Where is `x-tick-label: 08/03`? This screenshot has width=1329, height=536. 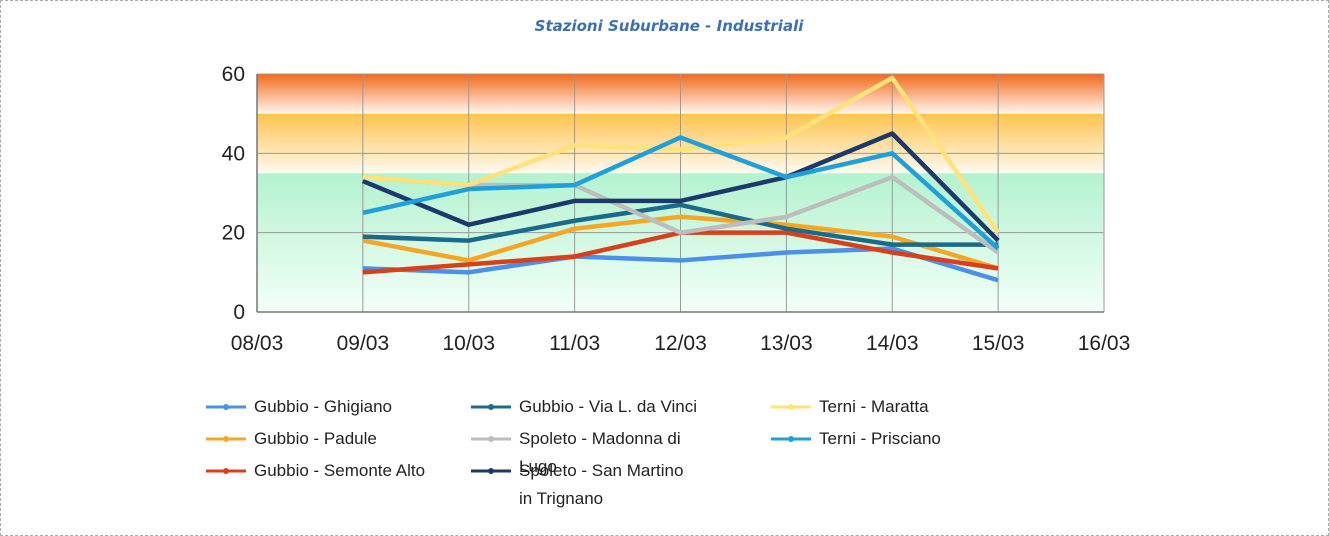
x-tick-label: 08/03 is located at coordinates (257, 343).